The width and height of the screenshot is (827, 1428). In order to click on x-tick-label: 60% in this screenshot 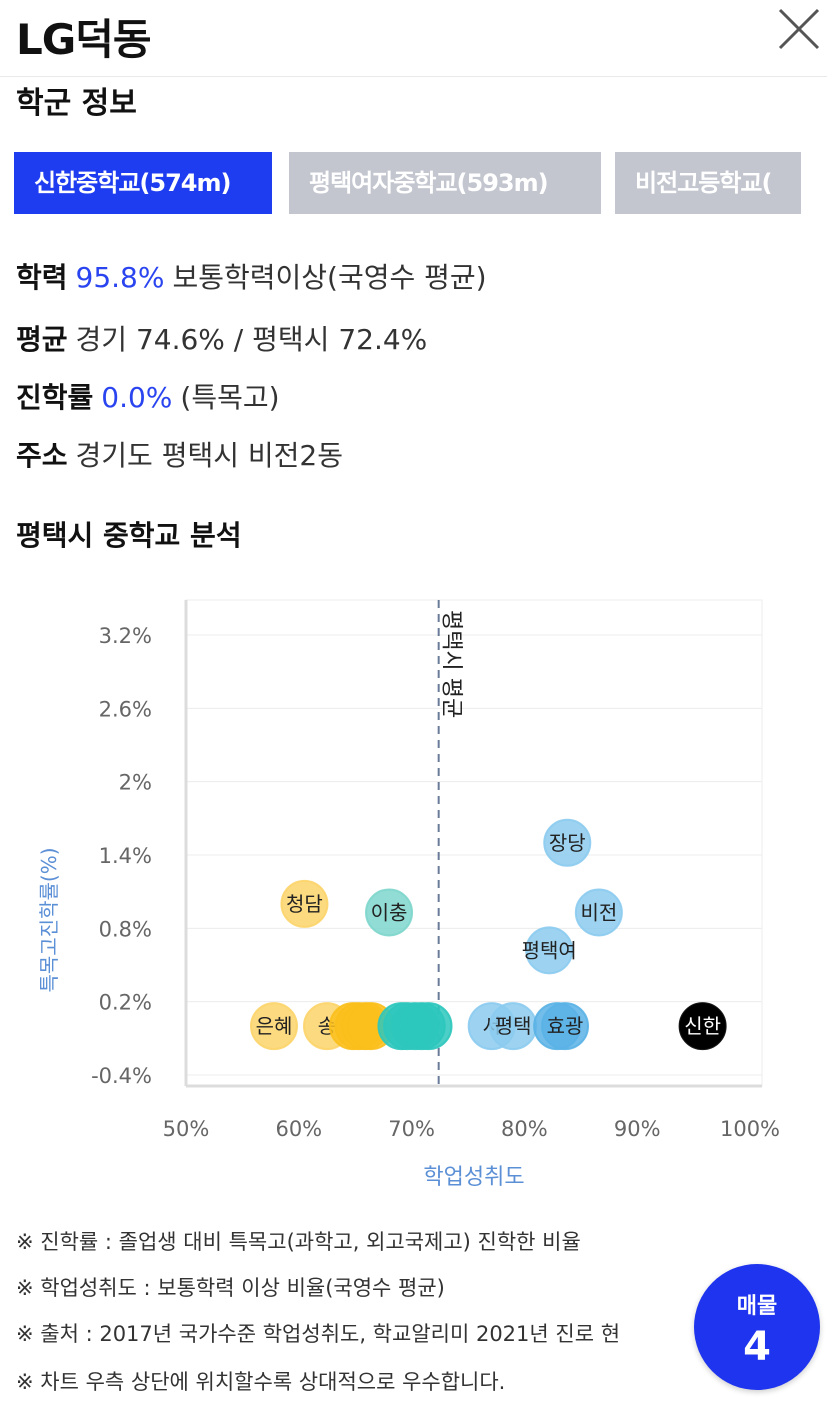, I will do `click(298, 1129)`.